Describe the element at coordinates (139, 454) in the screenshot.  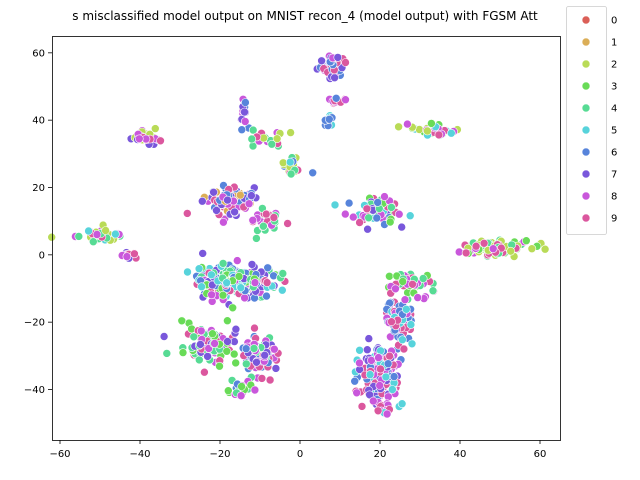
I see `x-tick-label: −40` at that location.